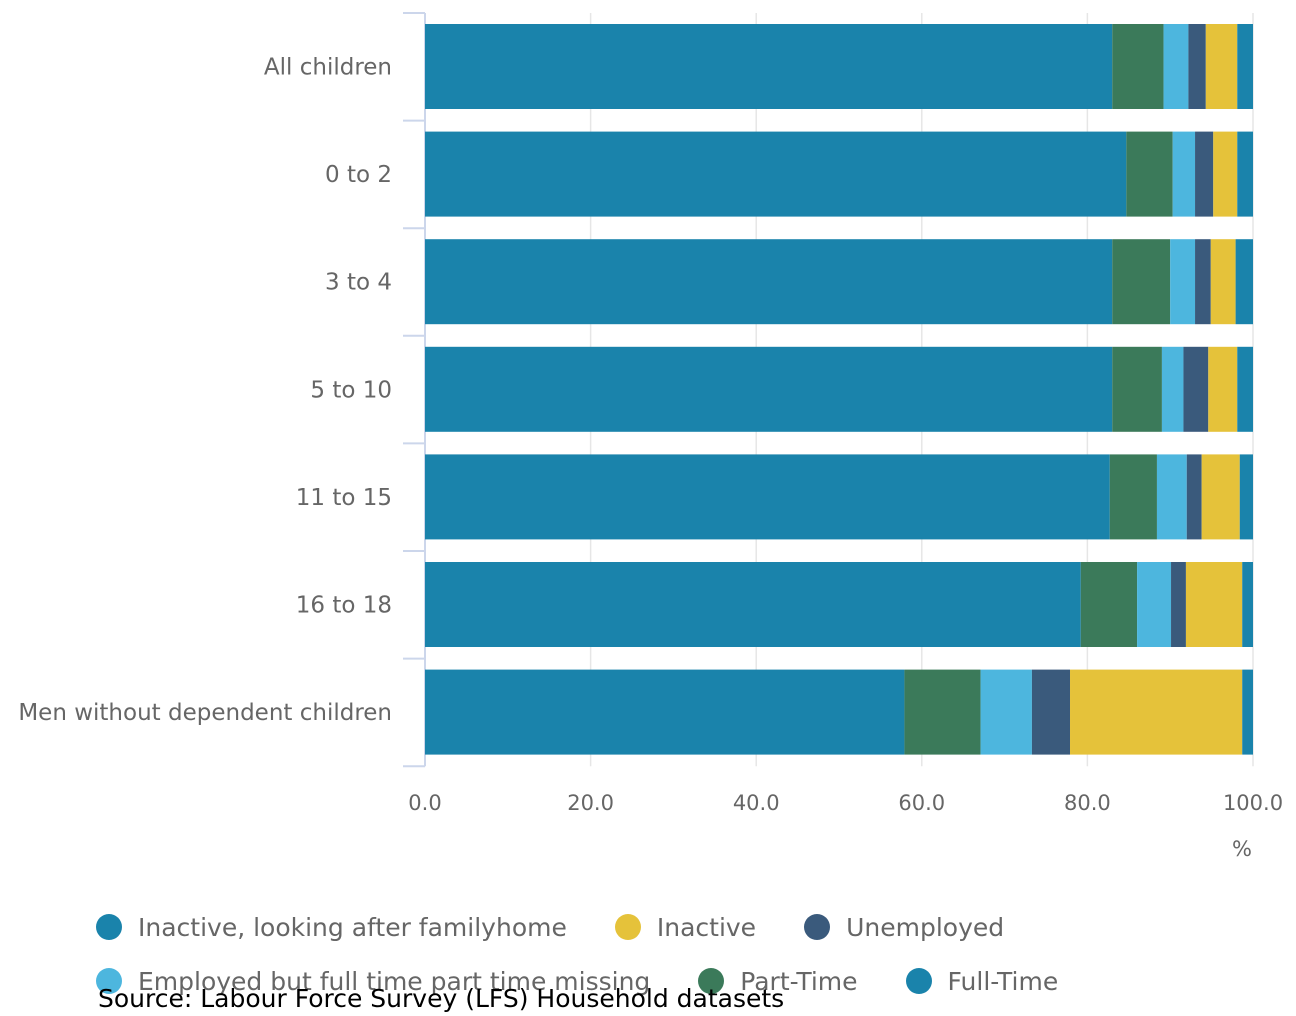  What do you see at coordinates (925, 927) in the screenshot?
I see `legend-label: Unemployed` at bounding box center [925, 927].